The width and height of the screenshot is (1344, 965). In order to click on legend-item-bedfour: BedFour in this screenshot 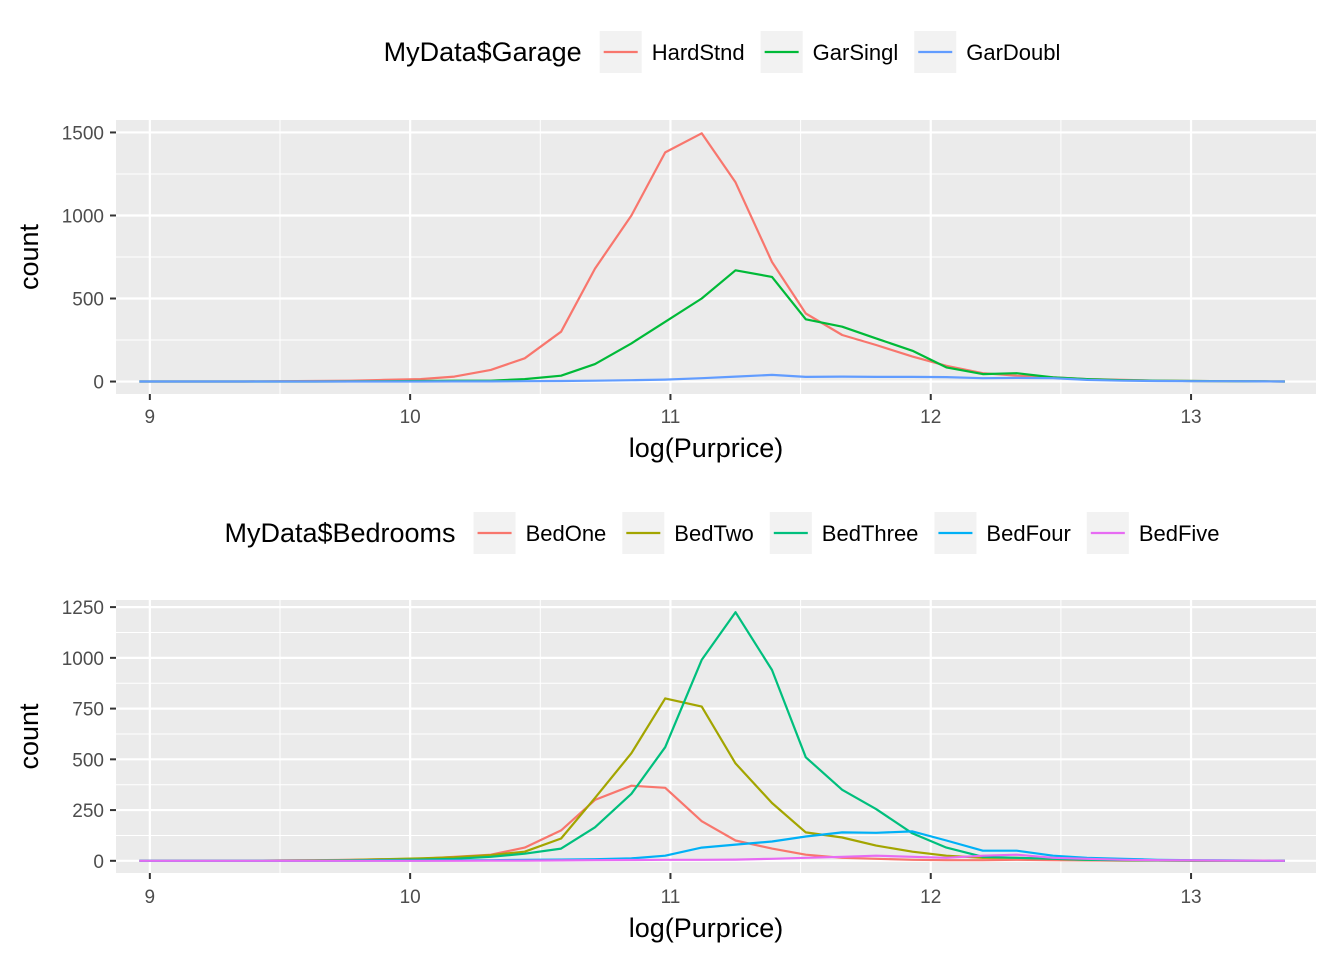, I will do `click(1002, 533)`.